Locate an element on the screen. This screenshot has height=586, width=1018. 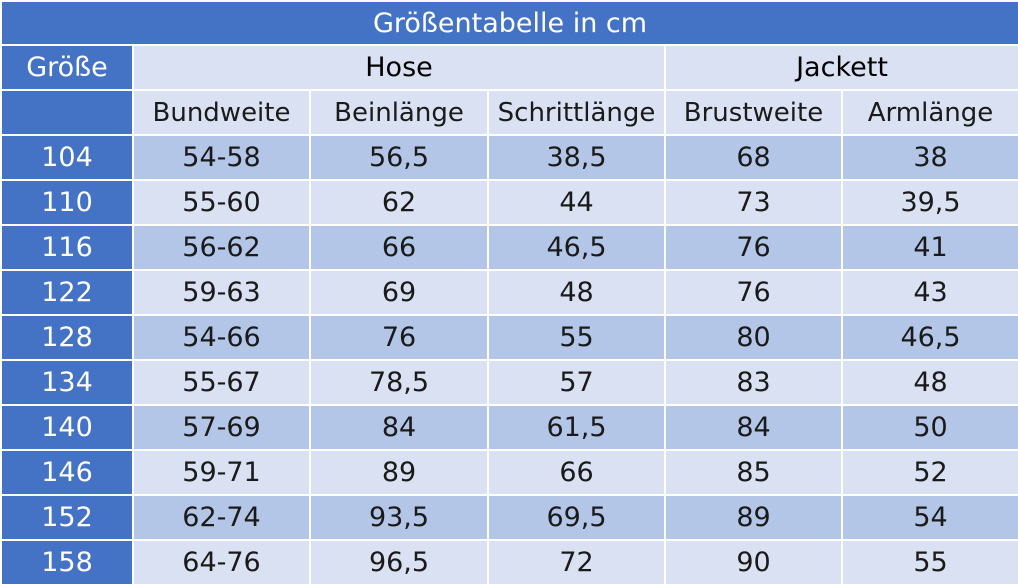
measurement-cell: 68 is located at coordinates (753, 157).